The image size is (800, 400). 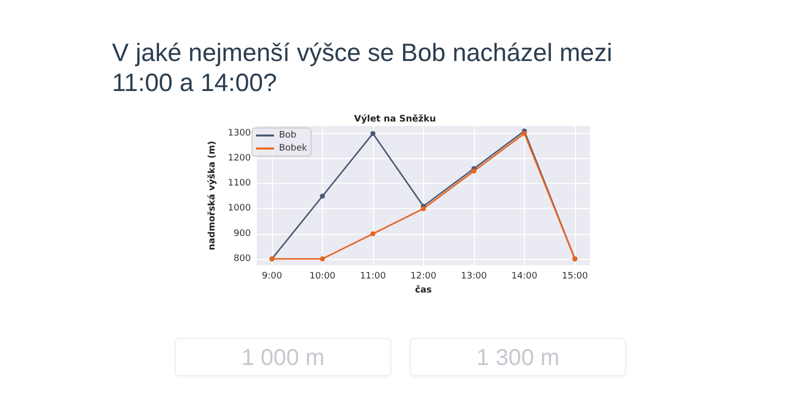 I want to click on x-tick-label: 15:00, so click(x=575, y=277).